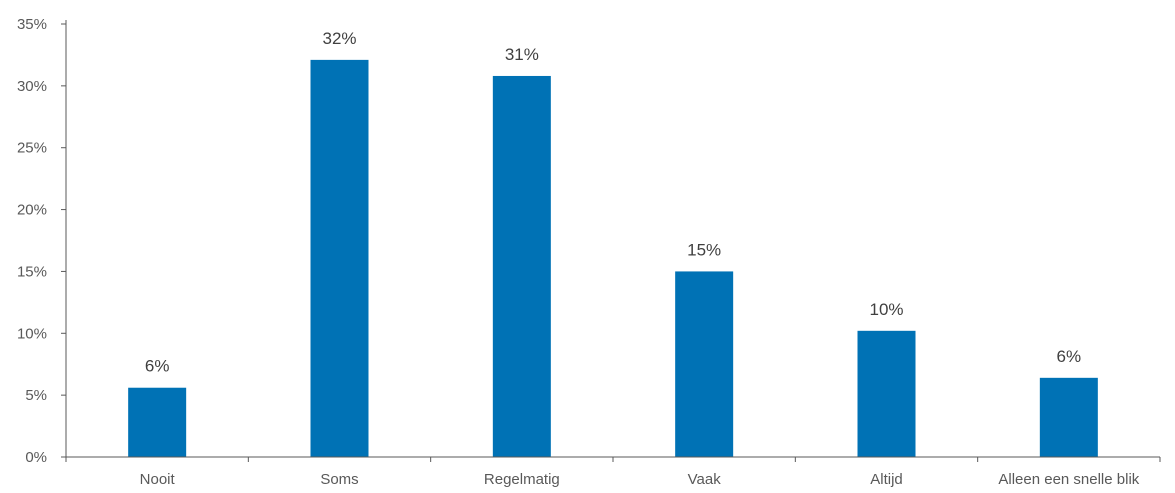 This screenshot has width=1175, height=493. I want to click on y-axis: 0% 5% 10% 15% 20% 25% 30% 35%, so click(42, 241).